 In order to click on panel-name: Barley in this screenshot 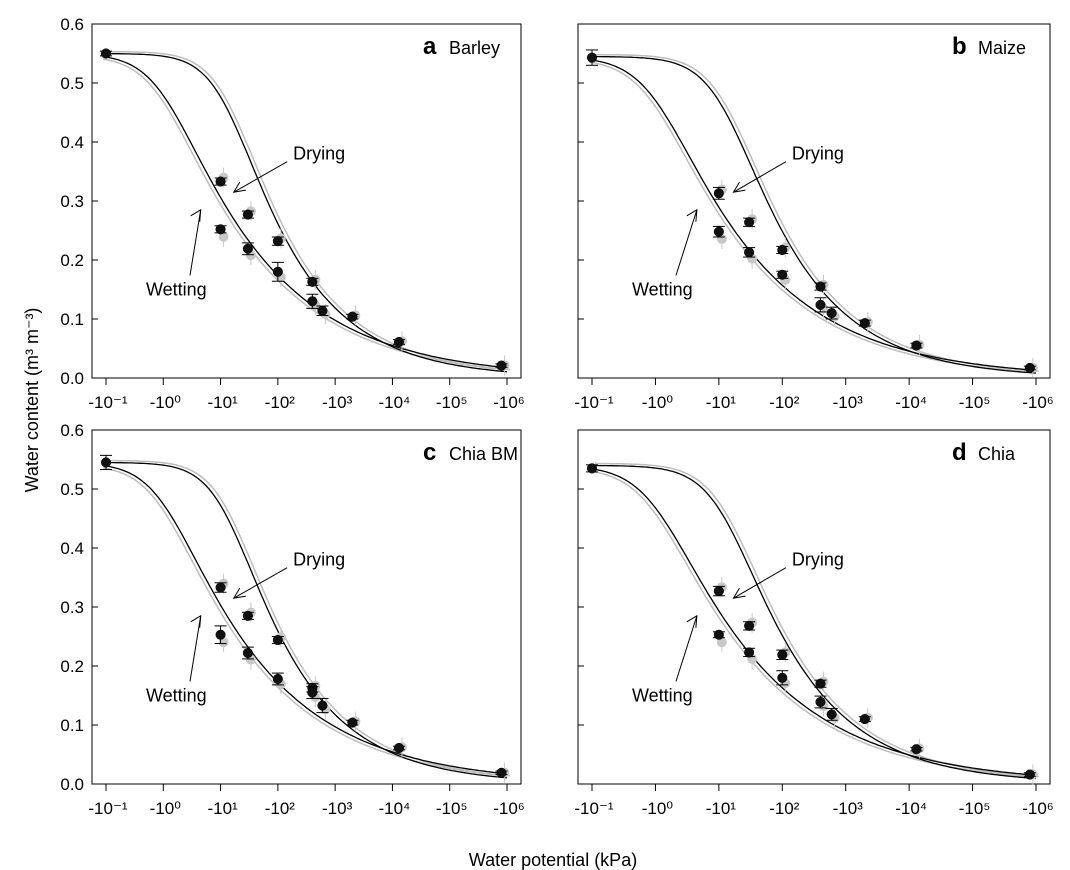, I will do `click(474, 48)`.